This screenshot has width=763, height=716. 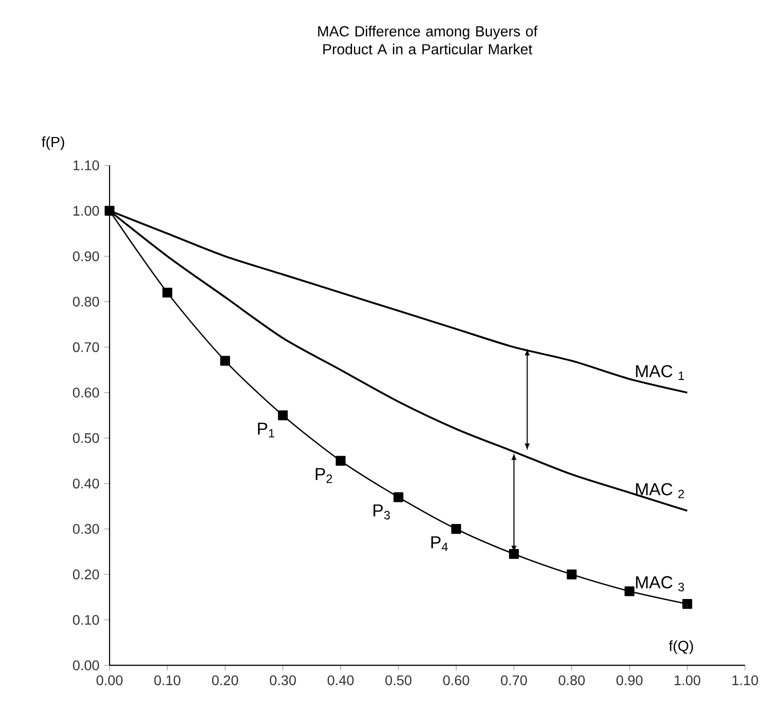 What do you see at coordinates (109, 680) in the screenshot?
I see `x-tick-label: 0.00` at bounding box center [109, 680].